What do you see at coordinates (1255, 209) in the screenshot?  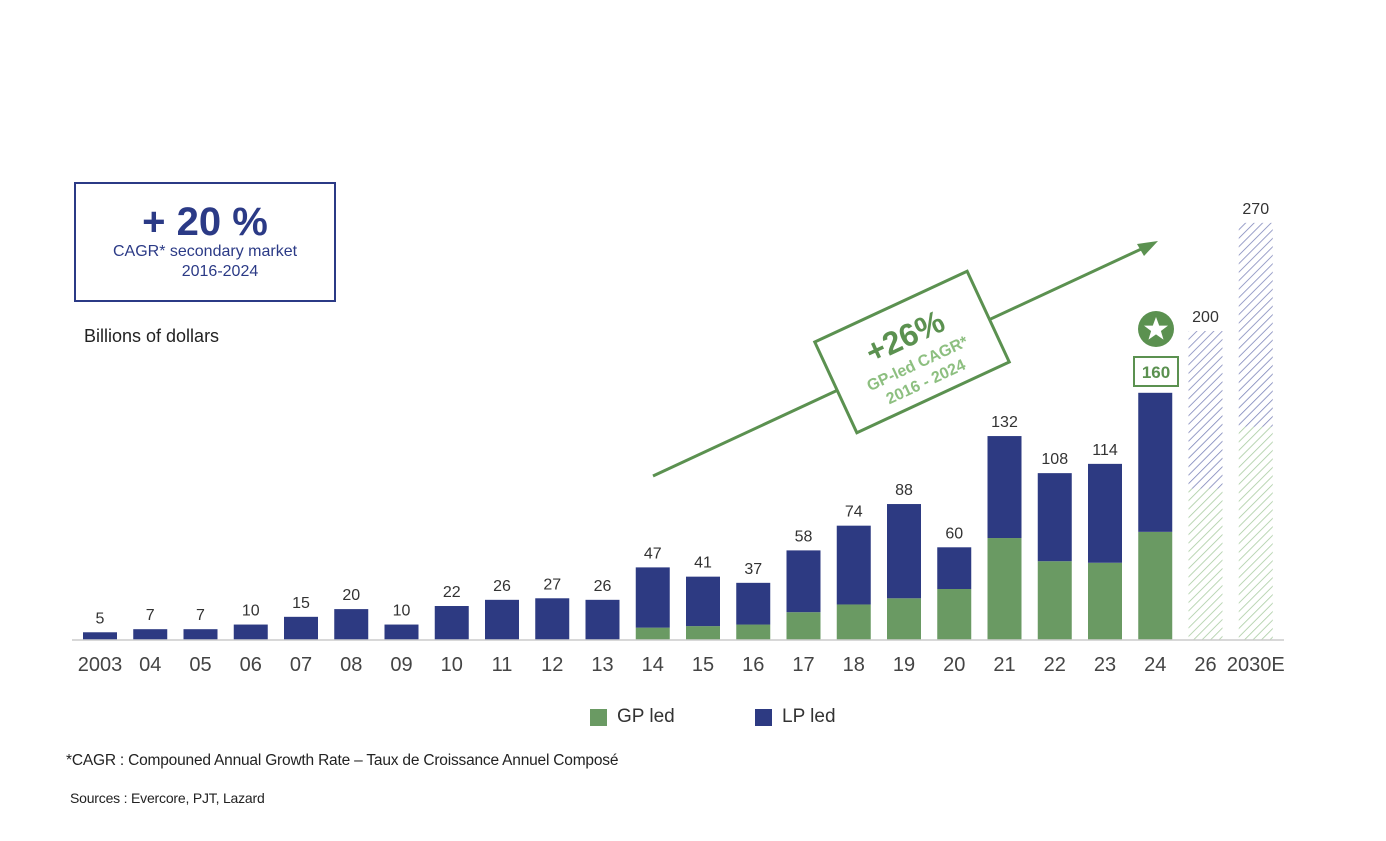 I see `value-label-2030E: 270` at bounding box center [1255, 209].